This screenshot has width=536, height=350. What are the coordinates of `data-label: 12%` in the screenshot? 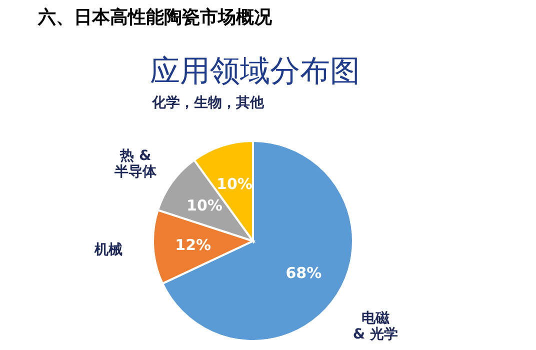 It's located at (193, 245).